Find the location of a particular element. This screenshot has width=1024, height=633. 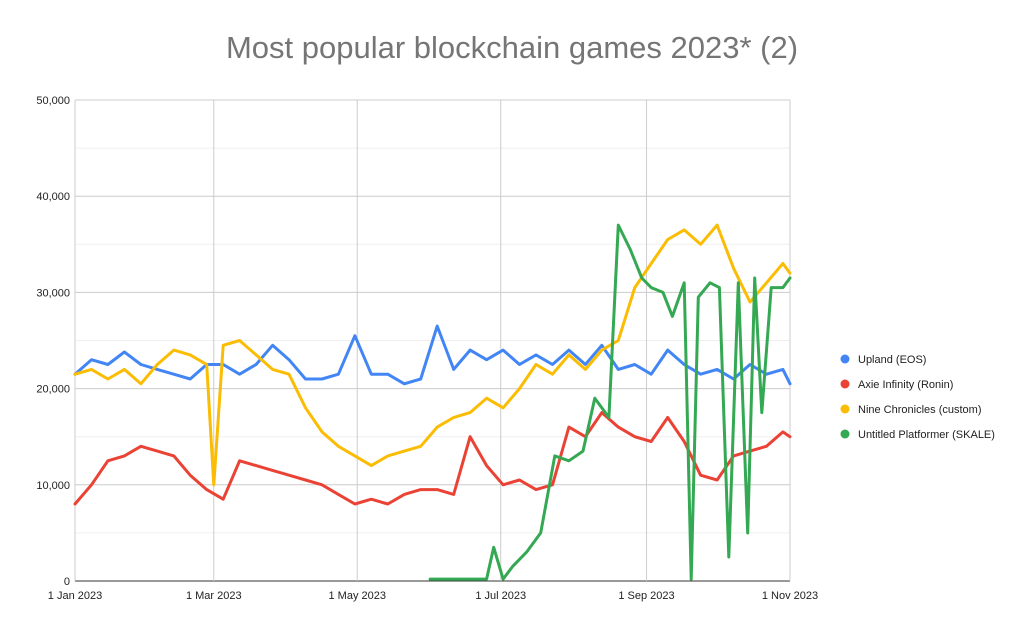

x-tick-label: 1 Mar 2023 is located at coordinates (214, 596).